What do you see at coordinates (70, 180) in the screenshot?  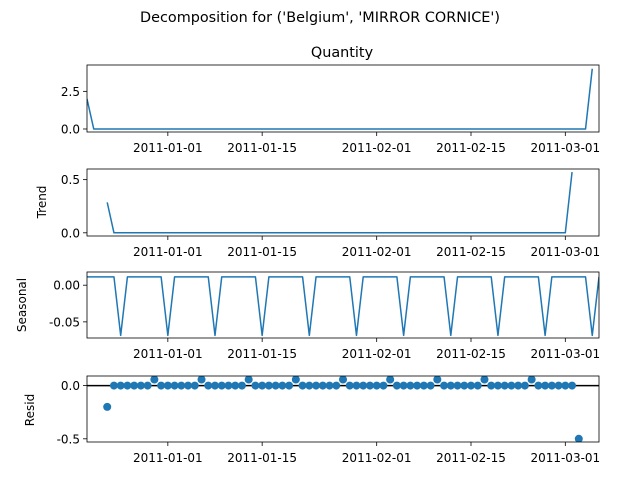 I see `trend-ytick-label: 0.5` at bounding box center [70, 180].